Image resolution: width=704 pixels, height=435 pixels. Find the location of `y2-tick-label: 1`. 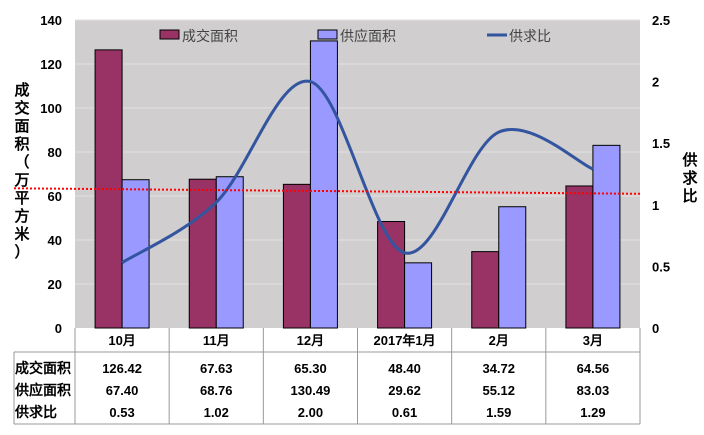

y2-tick-label: 1 is located at coordinates (655, 205).